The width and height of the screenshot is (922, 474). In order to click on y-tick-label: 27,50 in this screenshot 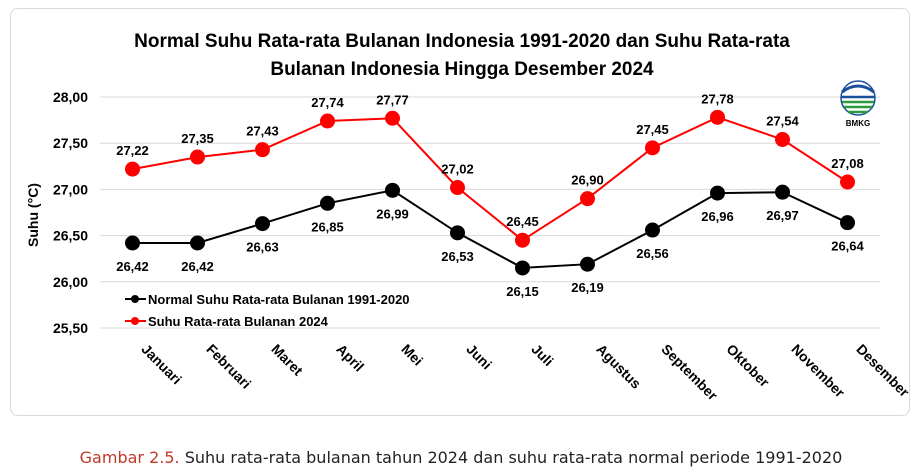, I will do `click(70, 143)`.